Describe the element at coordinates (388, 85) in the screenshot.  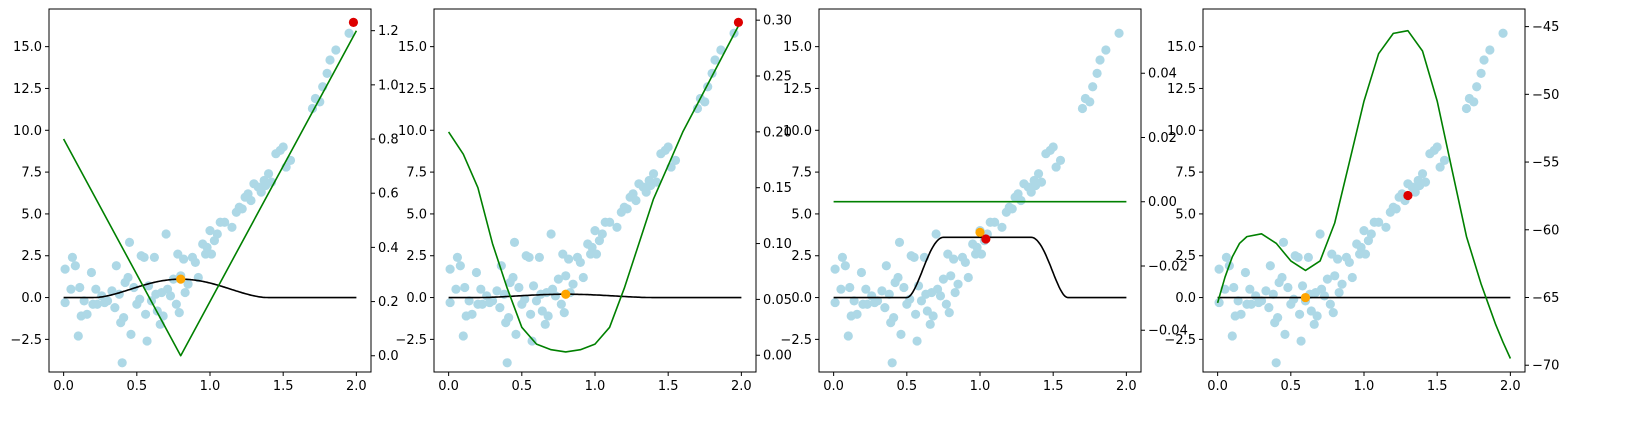
I see `y2-tick-label: 1.0` at that location.